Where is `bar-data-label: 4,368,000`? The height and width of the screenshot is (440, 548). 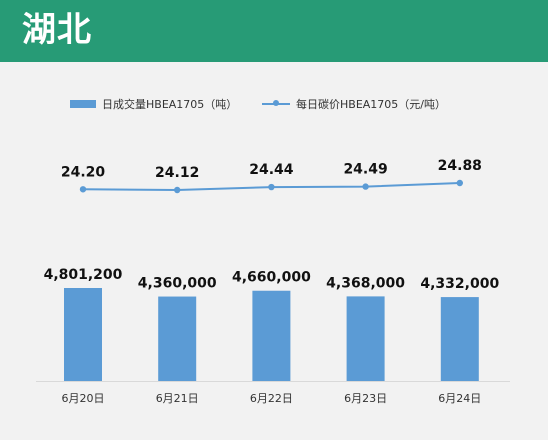 bar-data-label: 4,368,000 is located at coordinates (365, 283).